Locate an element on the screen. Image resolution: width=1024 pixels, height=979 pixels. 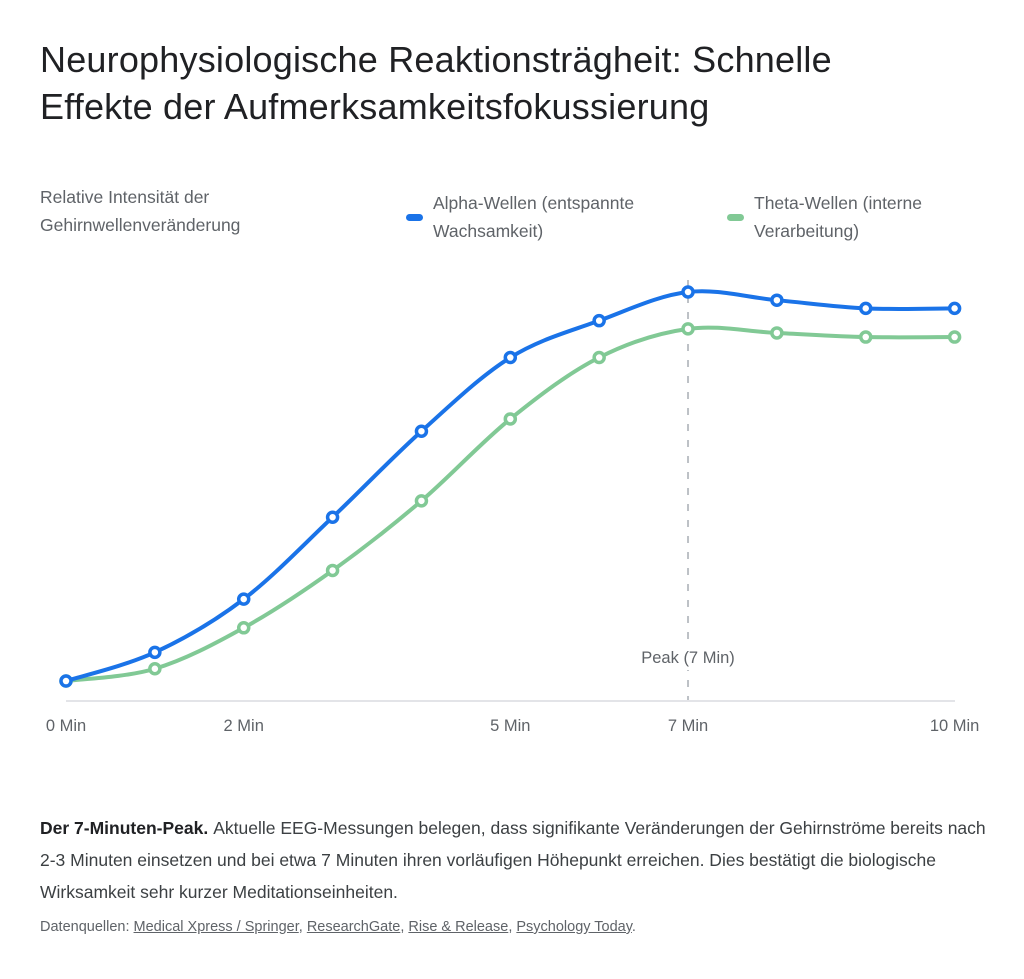
peak-label-backing is located at coordinates (688, 657).